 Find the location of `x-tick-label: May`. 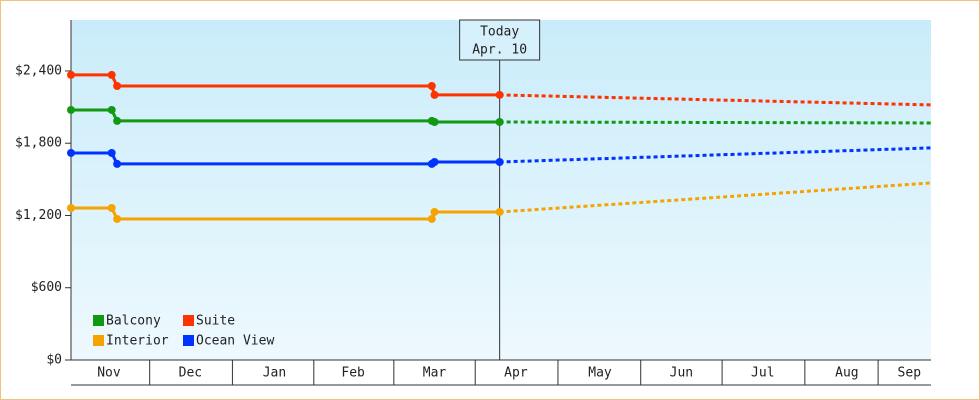

x-tick-label: May is located at coordinates (600, 373).